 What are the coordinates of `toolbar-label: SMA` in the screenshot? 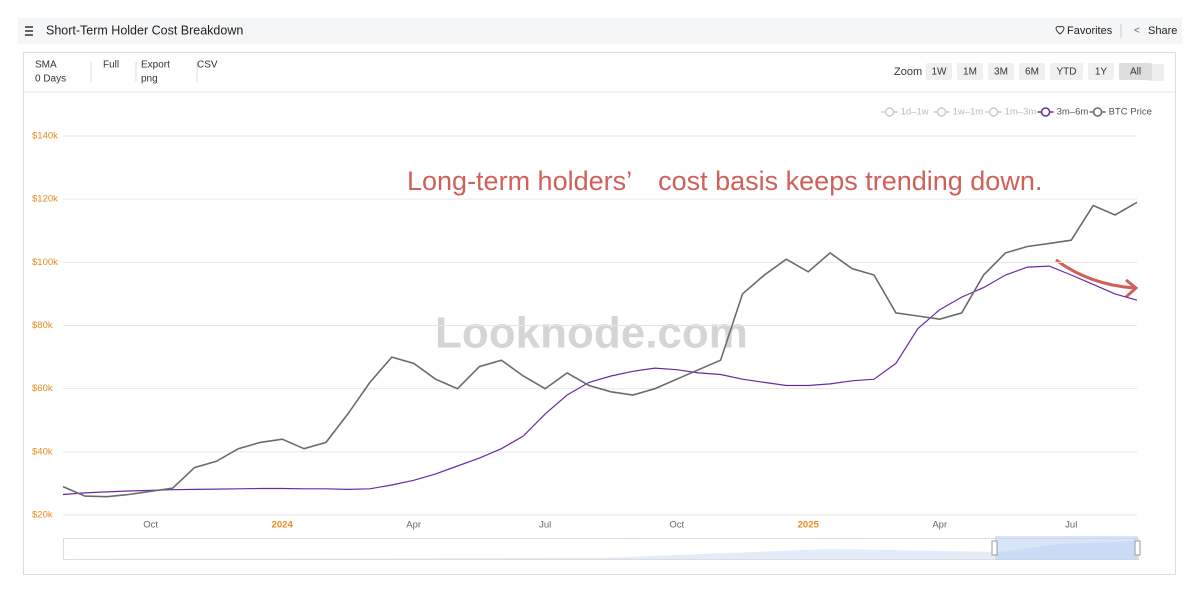 It's located at (46, 65).